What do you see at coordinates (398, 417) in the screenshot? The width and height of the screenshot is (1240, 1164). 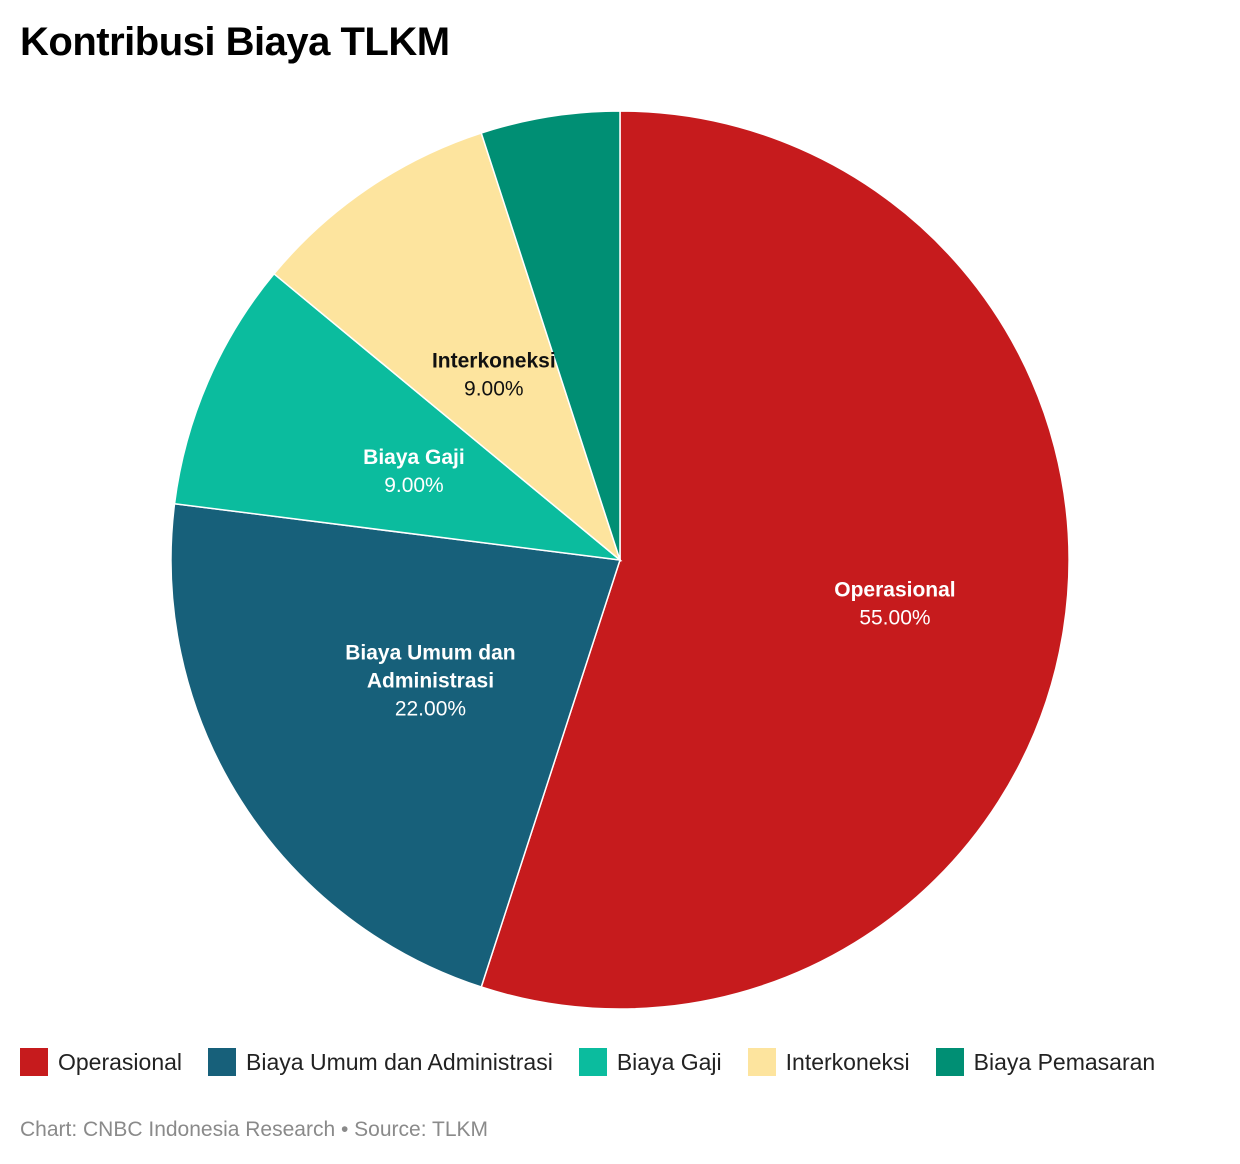 I see `pie-slice-biaya-gaji` at bounding box center [398, 417].